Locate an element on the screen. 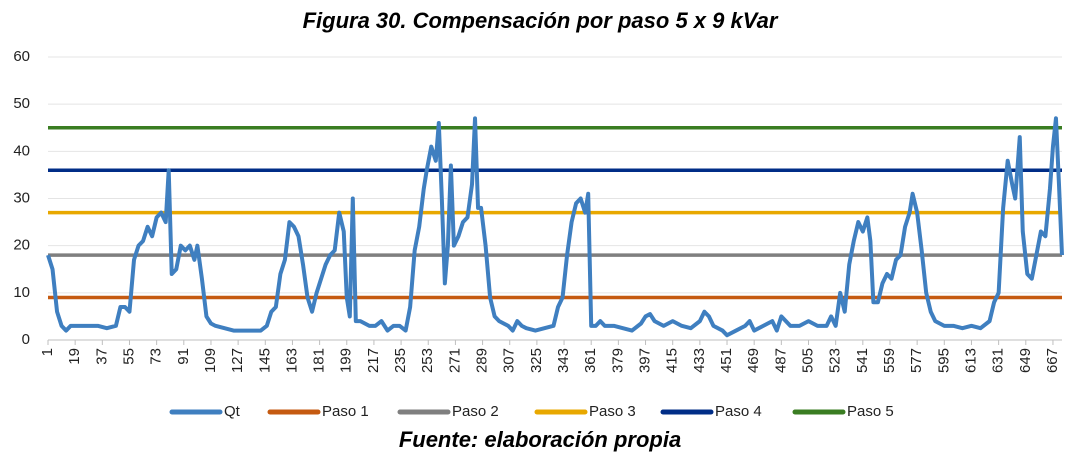 Image resolution: width=1065 pixels, height=457 pixels. x-tick-label: 415 is located at coordinates (672, 360).